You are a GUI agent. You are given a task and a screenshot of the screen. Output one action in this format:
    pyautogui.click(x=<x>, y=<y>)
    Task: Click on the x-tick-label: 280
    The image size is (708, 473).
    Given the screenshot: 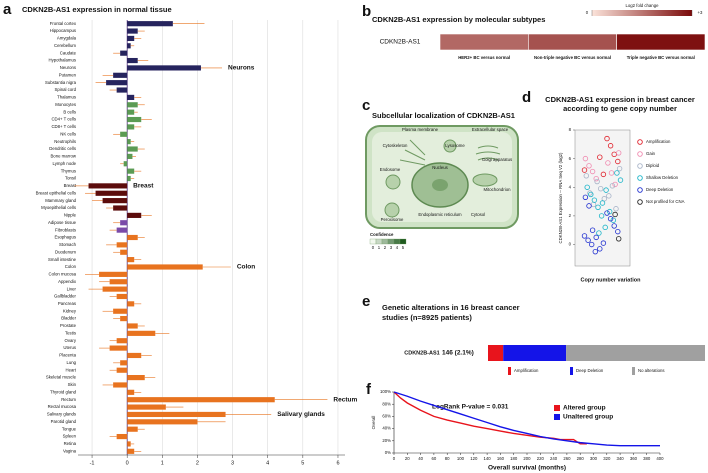 What is the action you would take?
    pyautogui.click(x=581, y=458)
    